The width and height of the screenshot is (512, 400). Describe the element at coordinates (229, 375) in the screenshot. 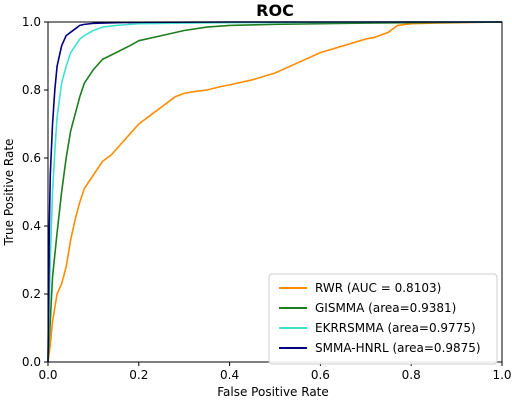

I see `x-tick-label: 0.4` at that location.